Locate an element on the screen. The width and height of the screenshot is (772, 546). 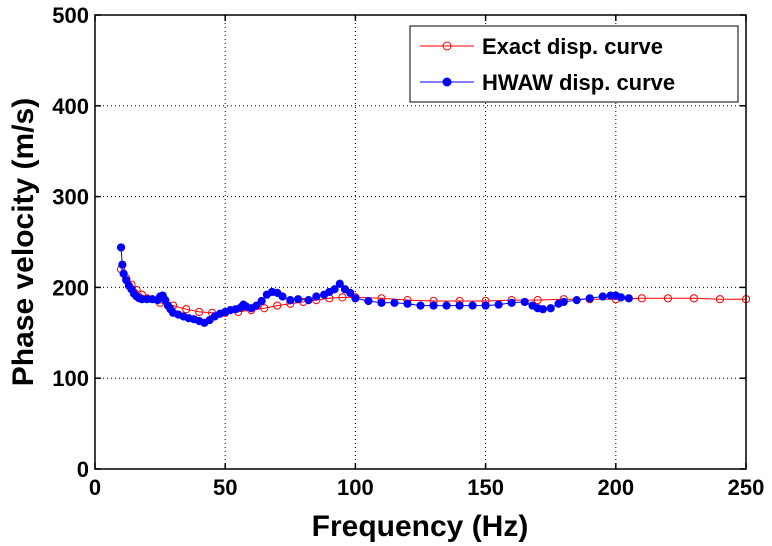
legend-item: HWAW disp. curve is located at coordinates (547, 82).